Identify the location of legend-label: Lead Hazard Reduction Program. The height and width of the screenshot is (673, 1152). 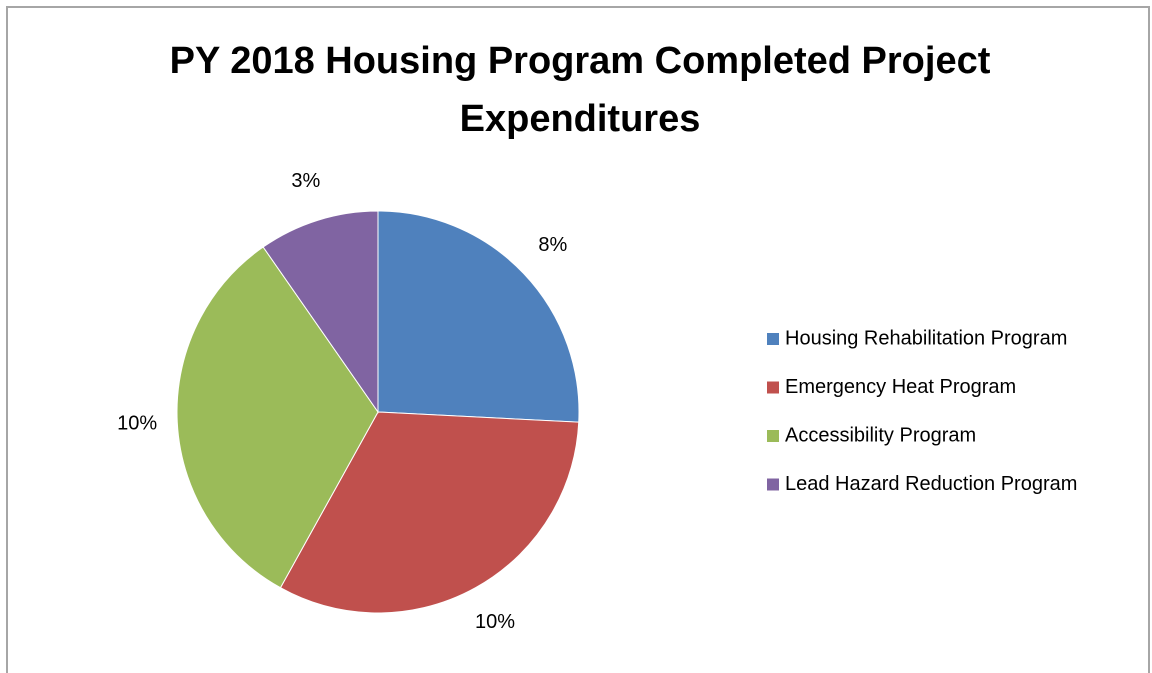
(931, 484).